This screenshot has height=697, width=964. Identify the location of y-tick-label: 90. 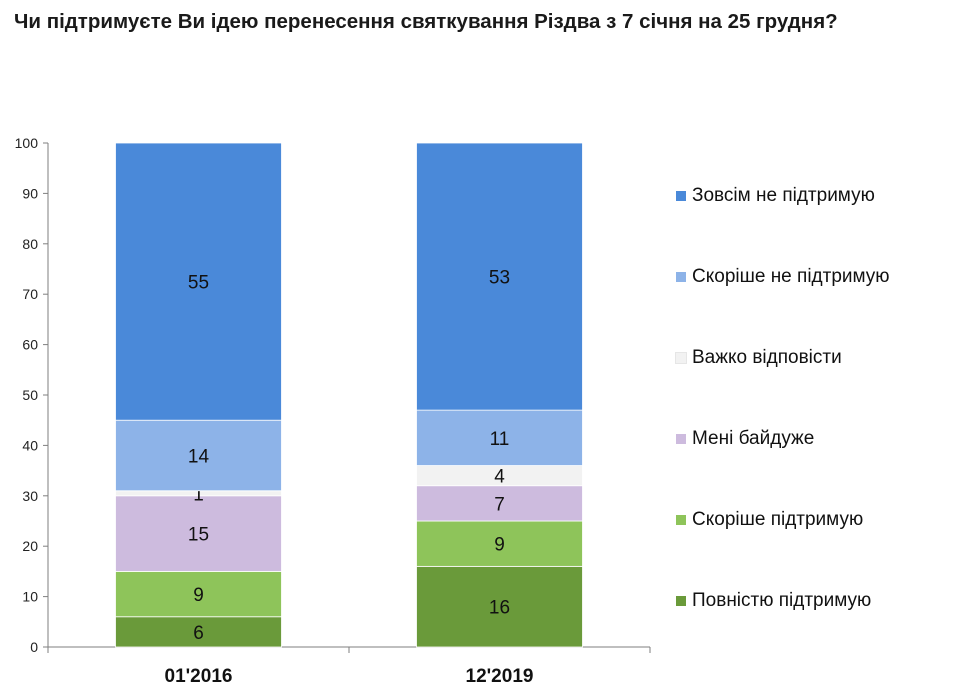
(30, 193).